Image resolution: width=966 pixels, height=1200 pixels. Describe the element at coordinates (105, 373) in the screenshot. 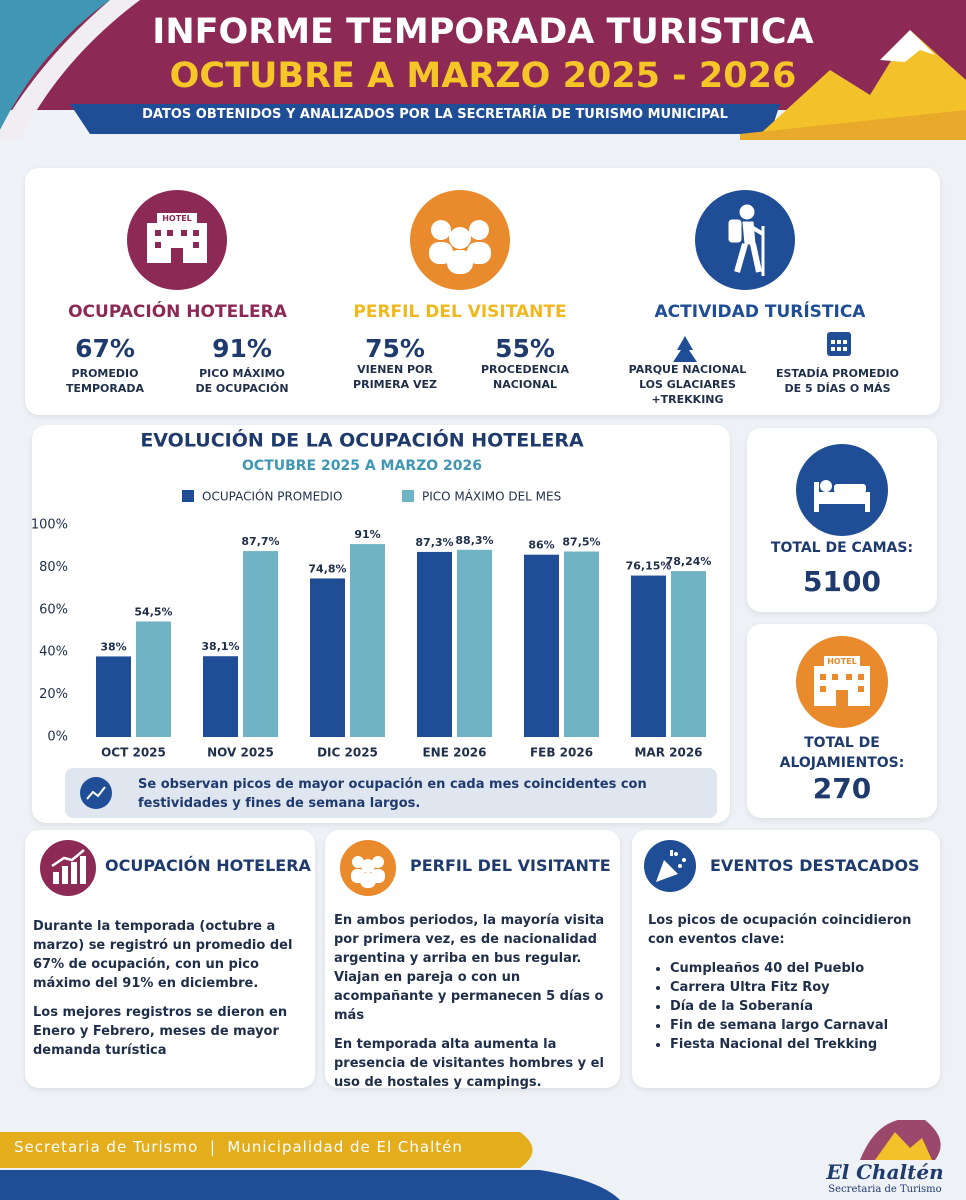

I see `stat-label-line: PROMEDIO` at that location.